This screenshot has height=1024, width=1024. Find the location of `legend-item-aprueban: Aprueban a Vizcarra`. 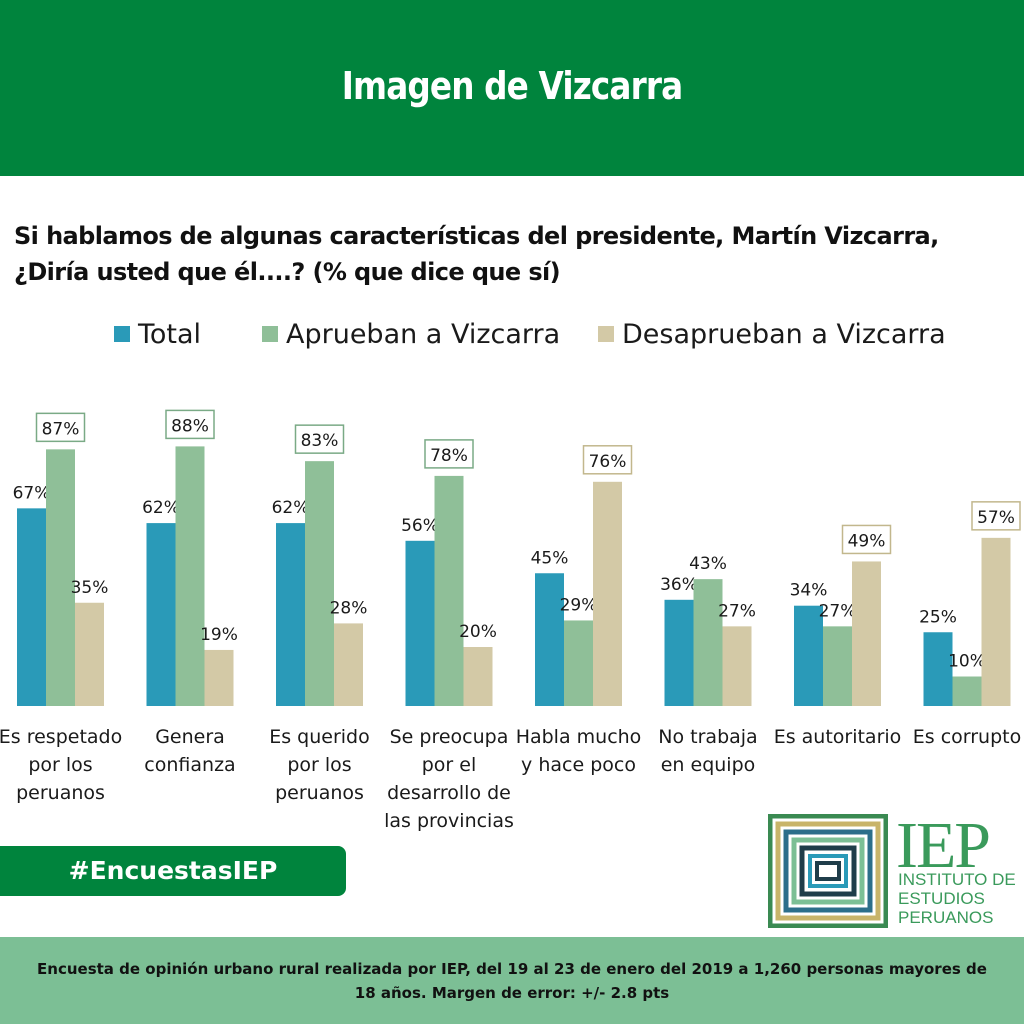

legend-item-aprueban: Aprueban a Vizcarra is located at coordinates (411, 334).